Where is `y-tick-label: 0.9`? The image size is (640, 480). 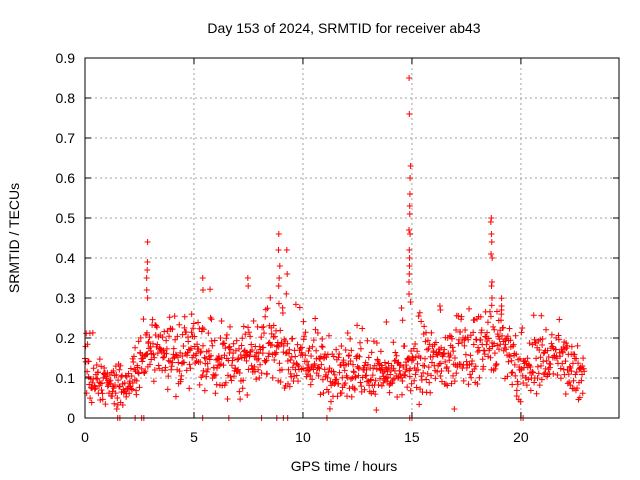 y-tick-label: 0.9 is located at coordinates (66, 58).